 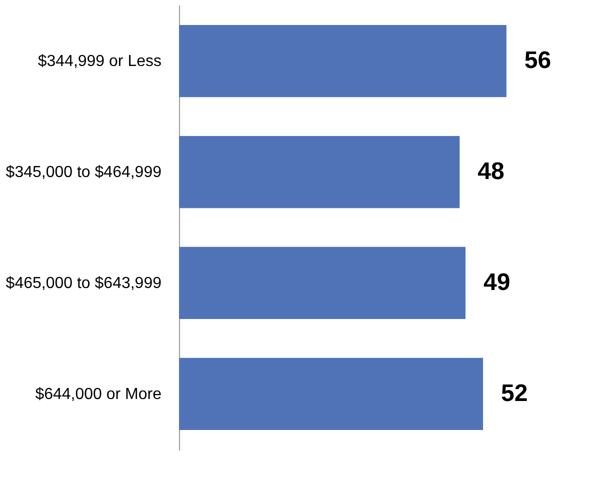 What do you see at coordinates (100, 61) in the screenshot?
I see `y-tick-label: $344,999 or Less` at bounding box center [100, 61].